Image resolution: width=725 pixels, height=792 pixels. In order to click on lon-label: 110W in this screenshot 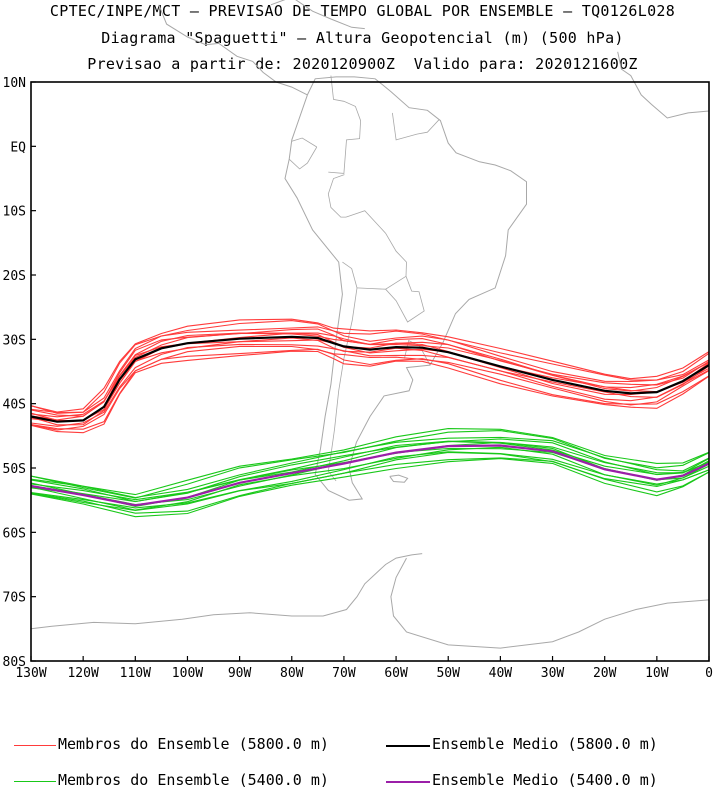, I will do `click(135, 673)`.